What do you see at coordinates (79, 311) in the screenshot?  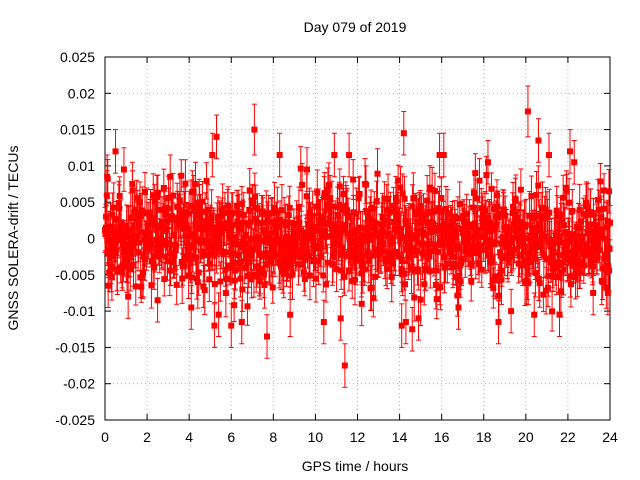 I see `y-tick-label: -0.01` at bounding box center [79, 311].